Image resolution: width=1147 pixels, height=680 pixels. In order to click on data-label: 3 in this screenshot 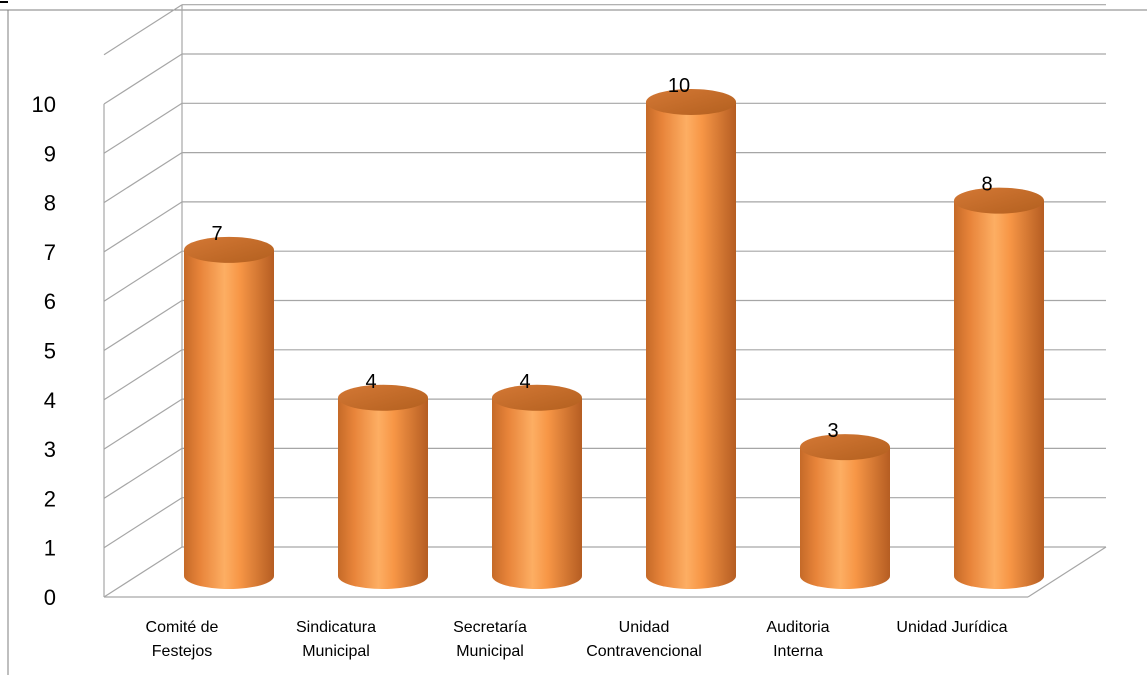, I will do `click(832, 431)`.